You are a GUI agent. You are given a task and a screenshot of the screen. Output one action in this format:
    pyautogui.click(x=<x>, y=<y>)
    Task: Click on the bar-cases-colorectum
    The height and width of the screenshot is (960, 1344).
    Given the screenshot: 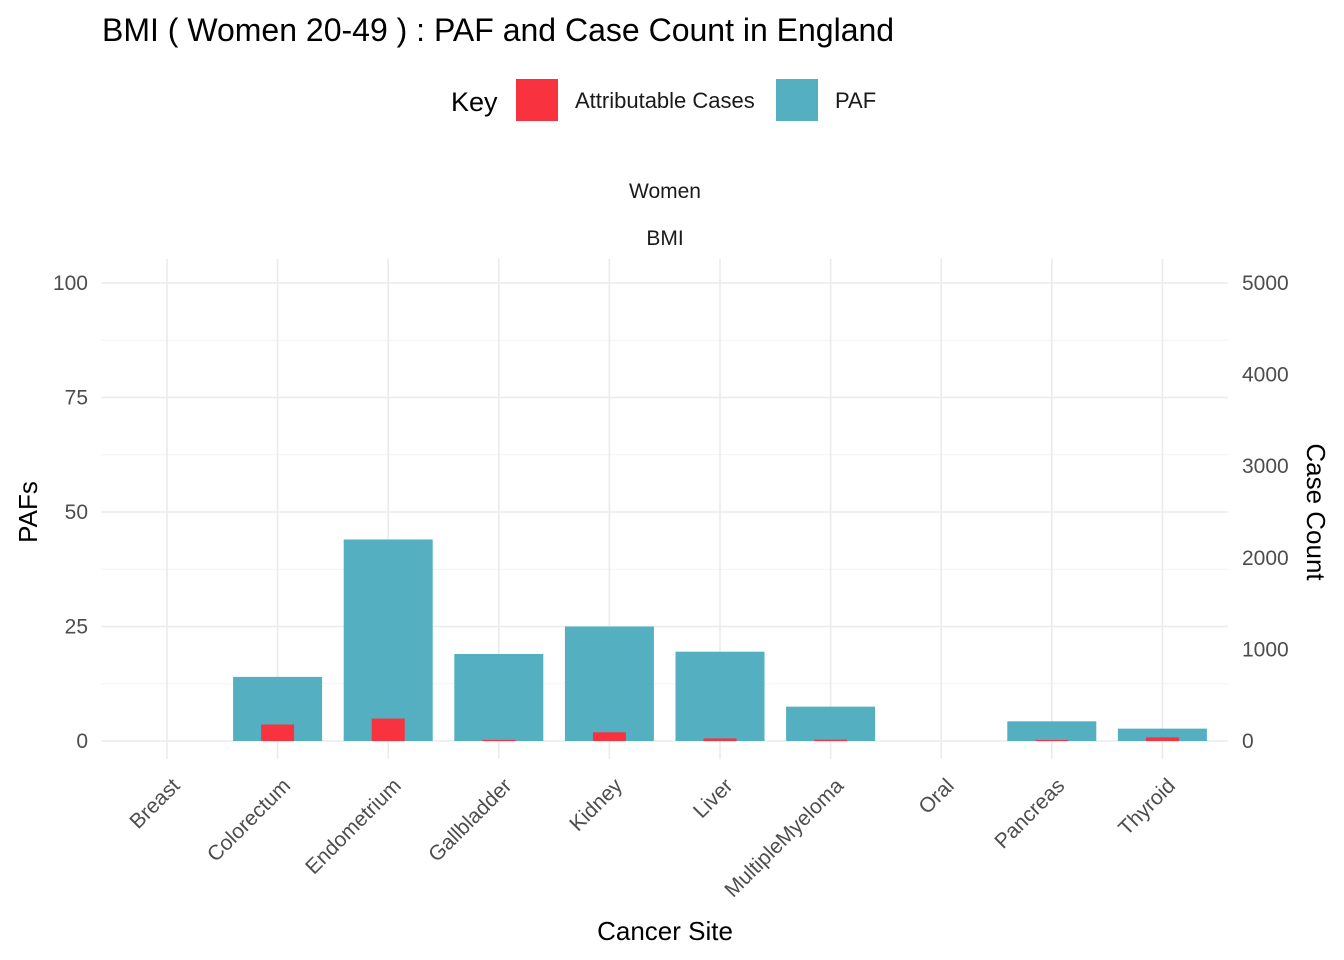 What is the action you would take?
    pyautogui.click(x=278, y=732)
    